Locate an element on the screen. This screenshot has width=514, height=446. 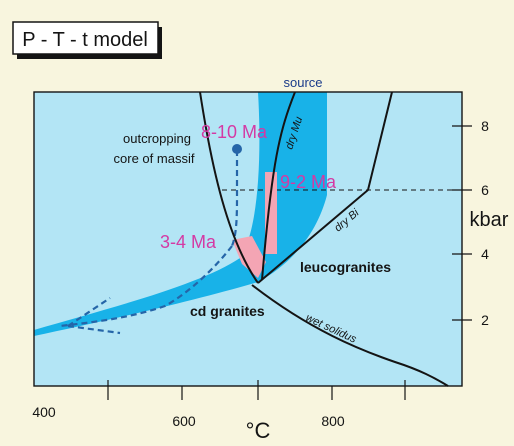
label-outcropping: outcropping is located at coordinates (157, 138).